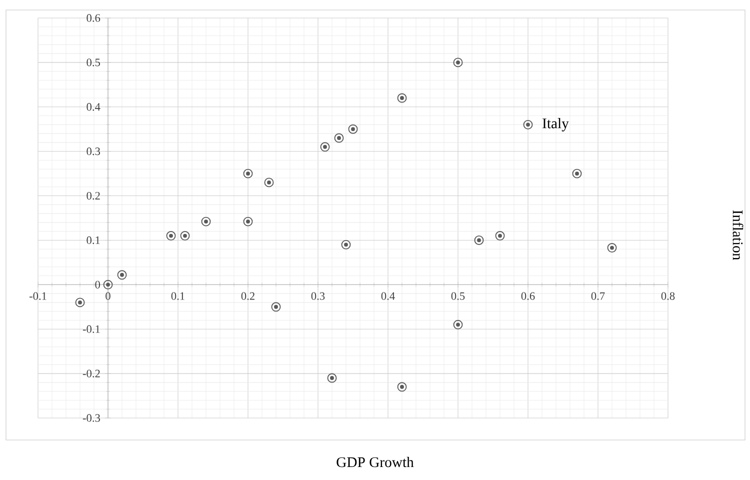  What do you see at coordinates (388, 296) in the screenshot?
I see `x-tick-label: 0.4` at bounding box center [388, 296].